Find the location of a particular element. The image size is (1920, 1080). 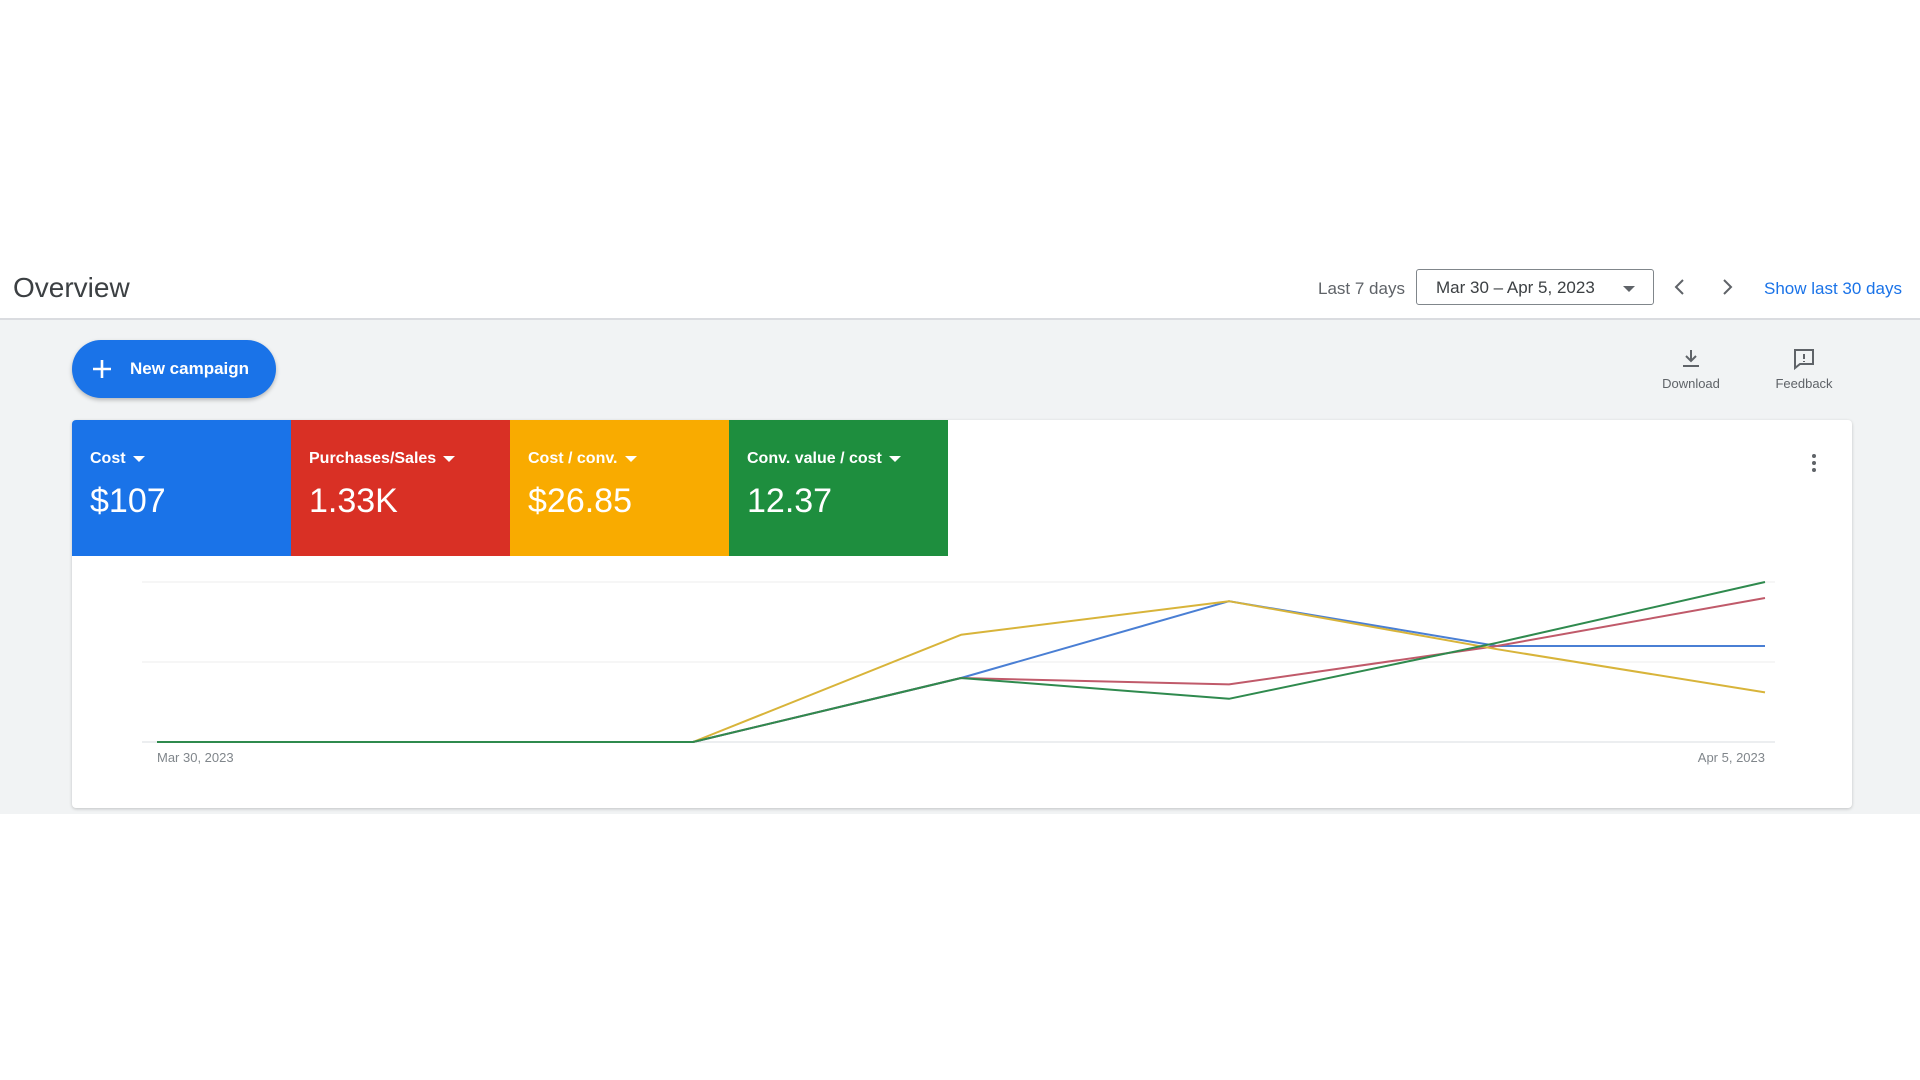

metric-value-cost-per-conv: $26.85 is located at coordinates (580, 501).